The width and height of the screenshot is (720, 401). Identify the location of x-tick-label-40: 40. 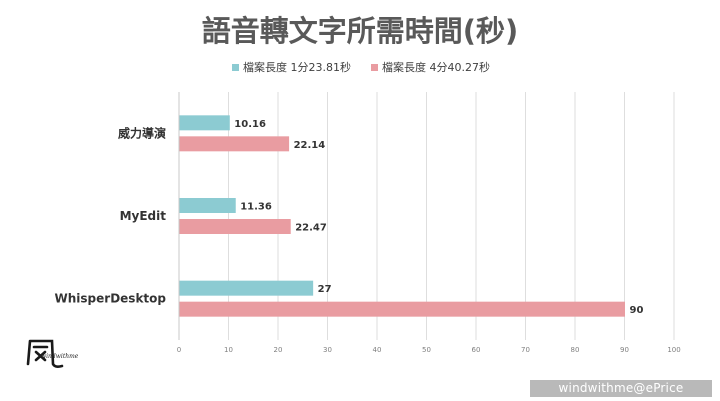
(377, 350).